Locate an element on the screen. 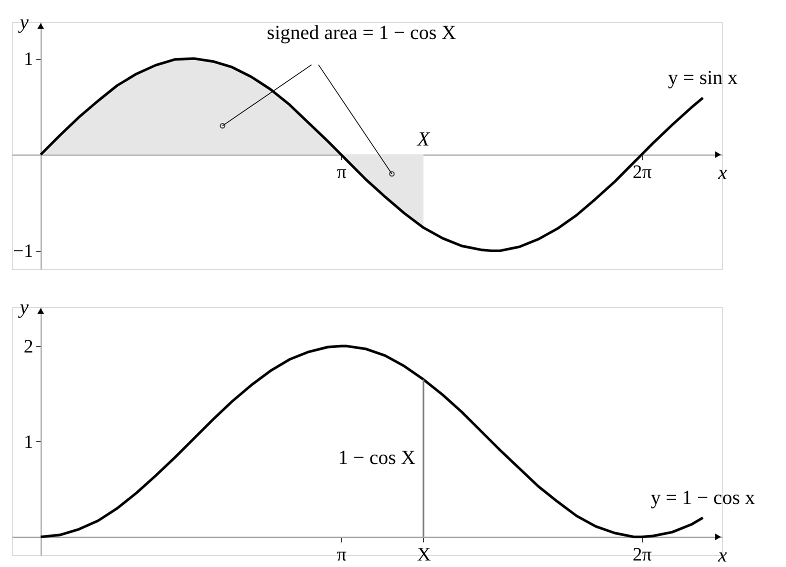  annotation: X is located at coordinates (423, 139).